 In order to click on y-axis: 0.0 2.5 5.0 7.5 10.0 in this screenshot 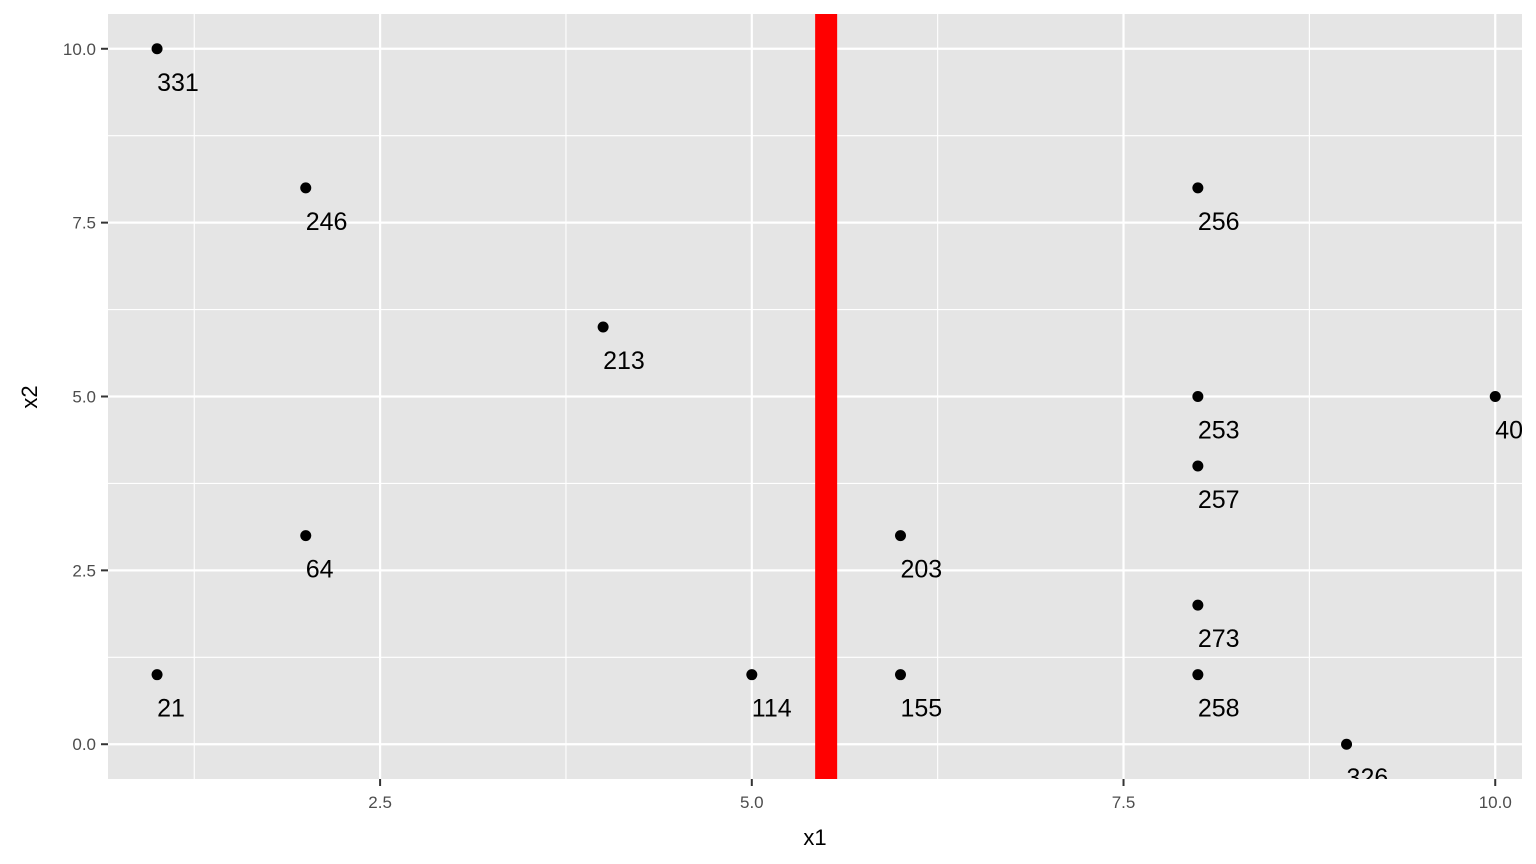, I will do `click(85, 397)`.